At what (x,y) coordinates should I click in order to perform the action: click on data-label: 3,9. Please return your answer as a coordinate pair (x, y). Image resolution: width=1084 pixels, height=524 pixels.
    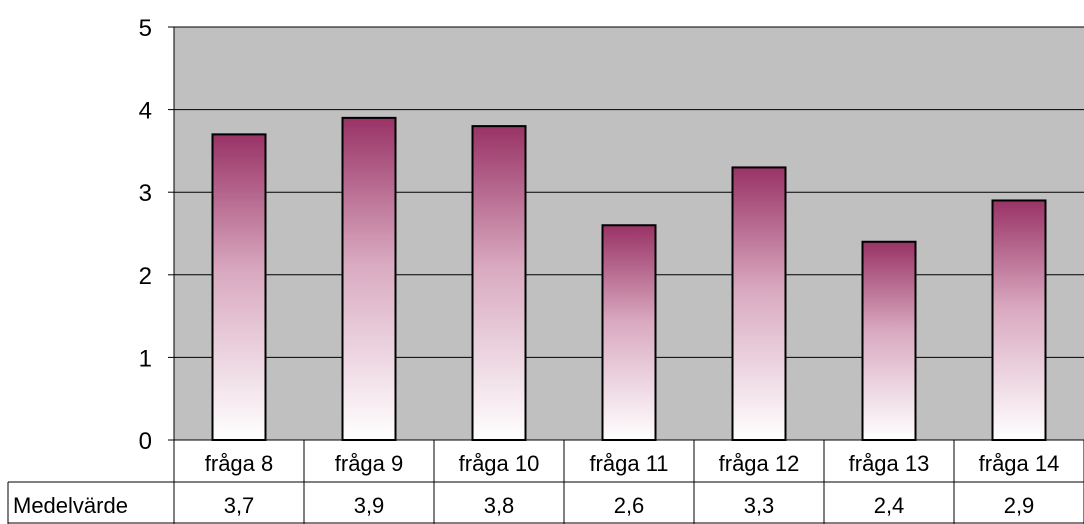
    Looking at the image, I should click on (369, 505).